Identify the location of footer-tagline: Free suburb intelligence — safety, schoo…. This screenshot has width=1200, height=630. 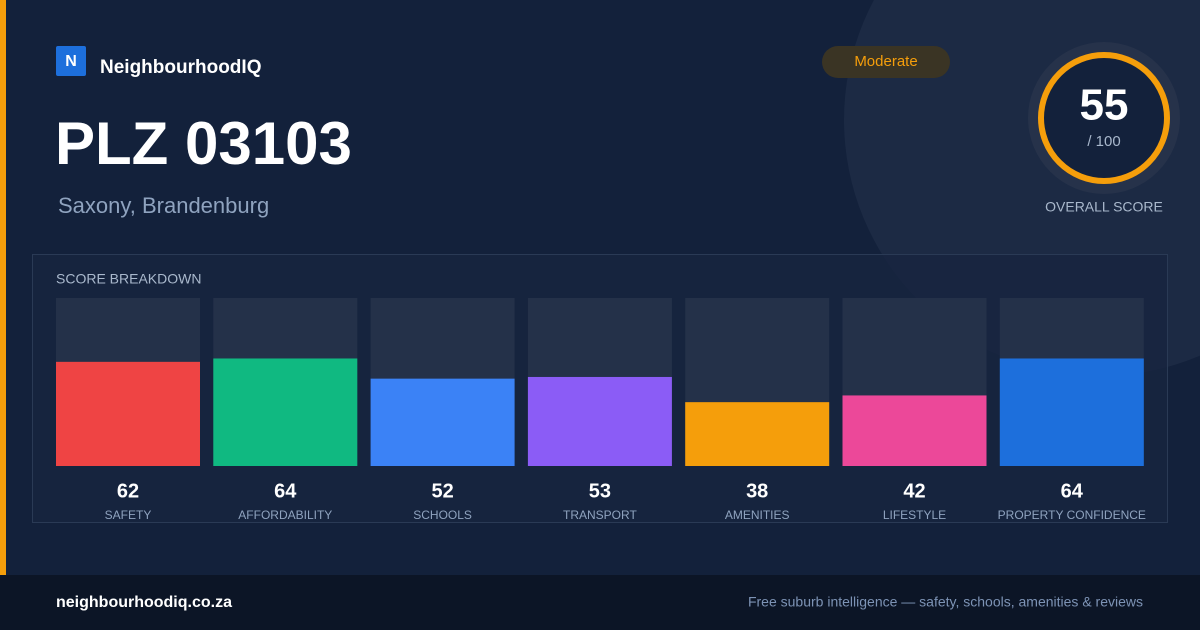
(945, 602).